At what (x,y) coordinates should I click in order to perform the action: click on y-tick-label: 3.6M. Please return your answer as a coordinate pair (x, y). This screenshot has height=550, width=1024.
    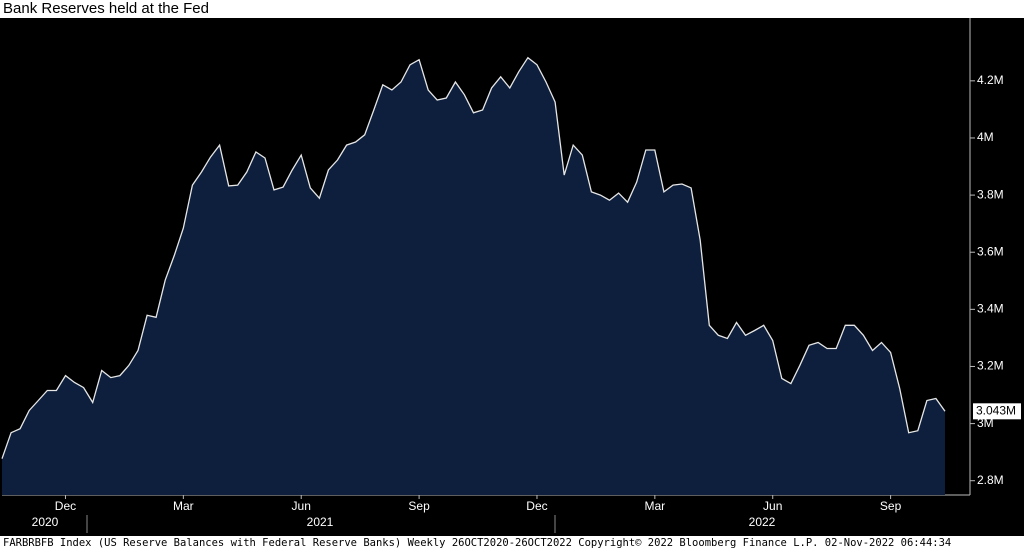
    Looking at the image, I should click on (990, 251).